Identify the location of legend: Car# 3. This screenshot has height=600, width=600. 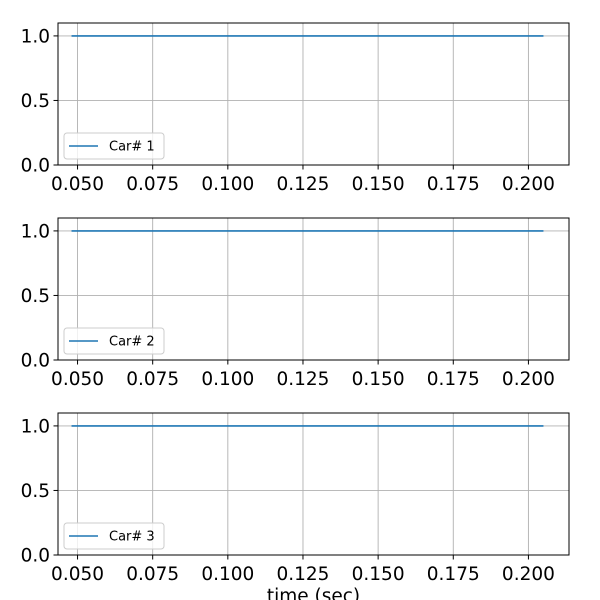
(114, 536).